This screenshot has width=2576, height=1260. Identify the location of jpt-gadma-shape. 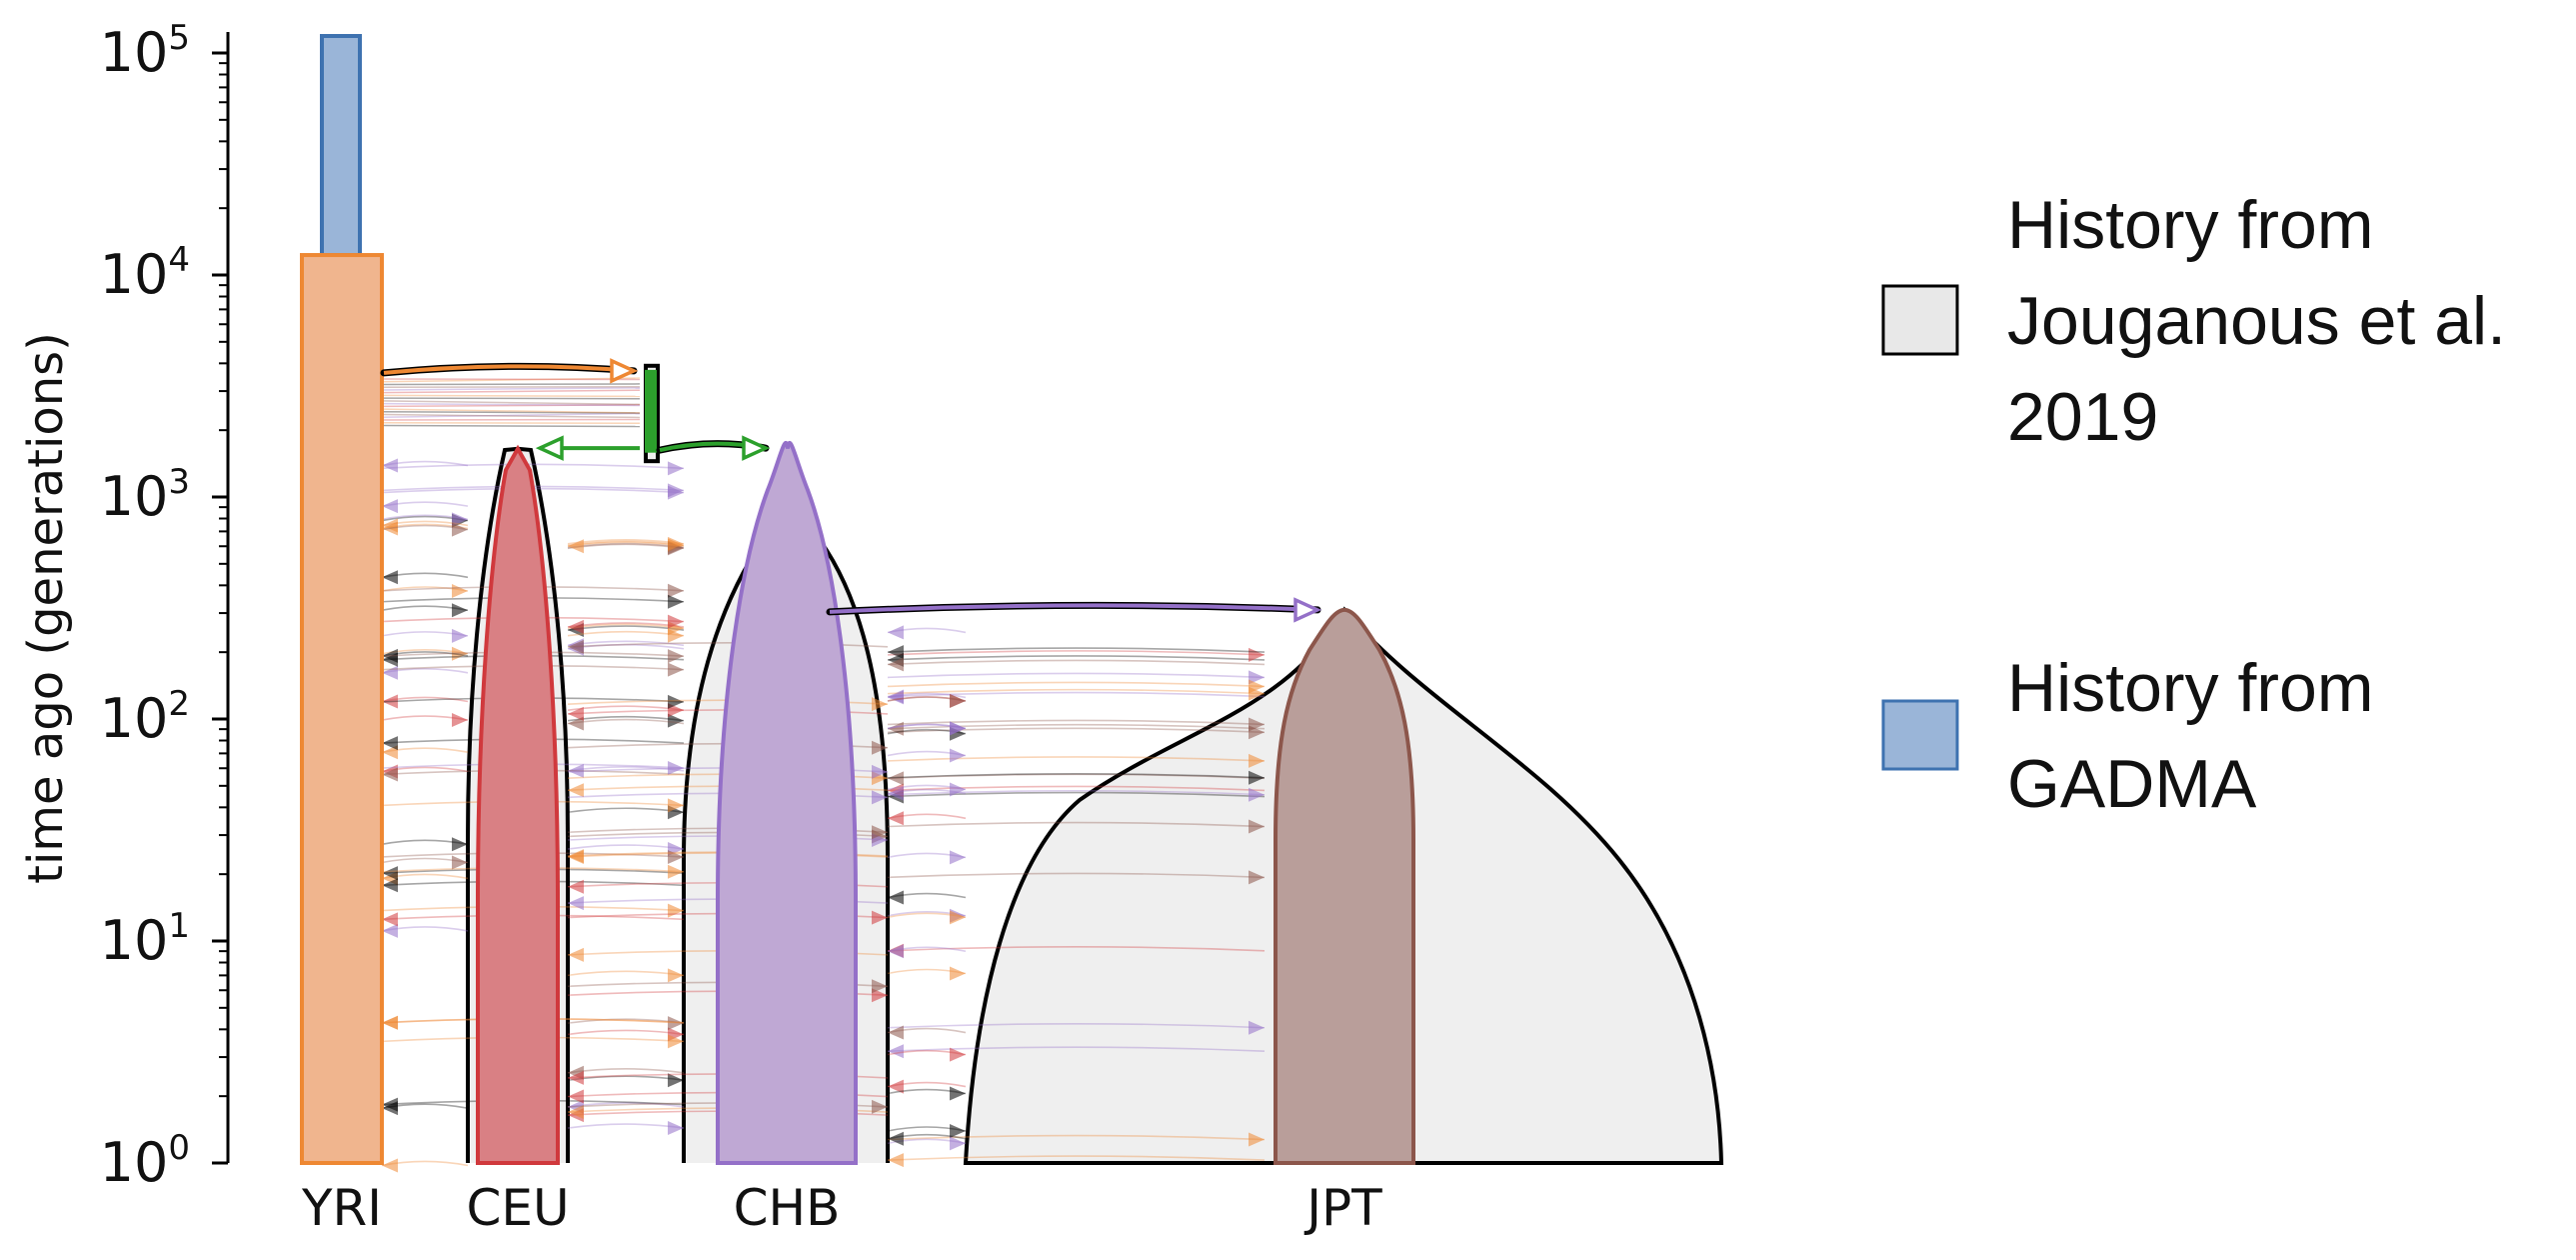
(1345, 886).